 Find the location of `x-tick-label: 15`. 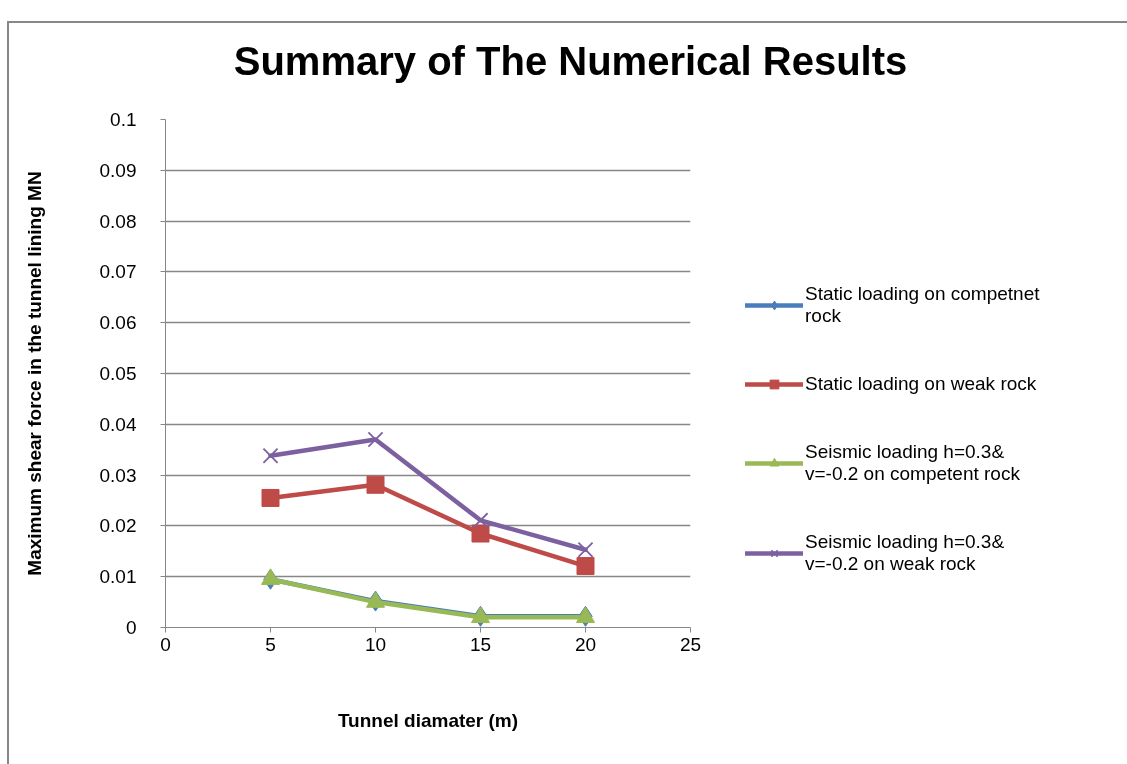

x-tick-label: 15 is located at coordinates (480, 644).